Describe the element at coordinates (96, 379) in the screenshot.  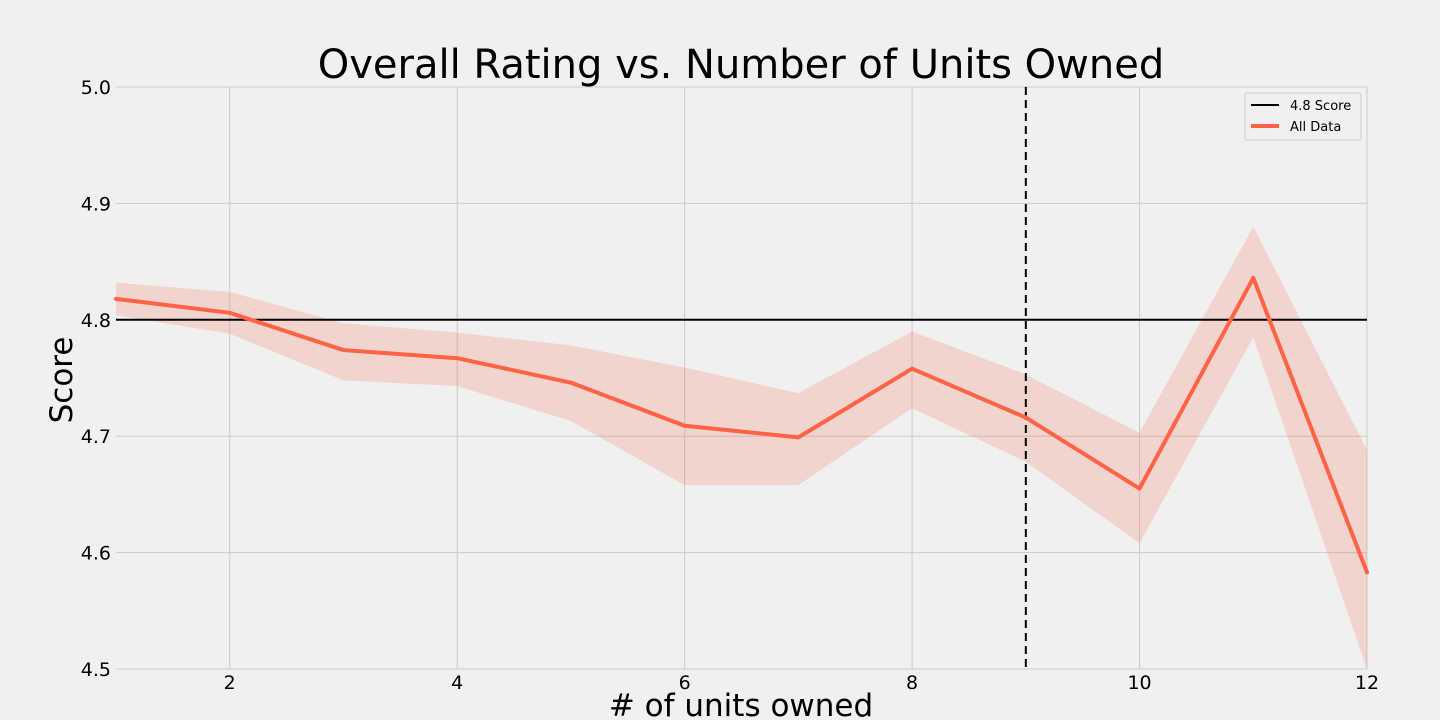
I see `y-axis-ticks: 4.5 4.6 4.7 4.8 4.9 5.0` at that location.